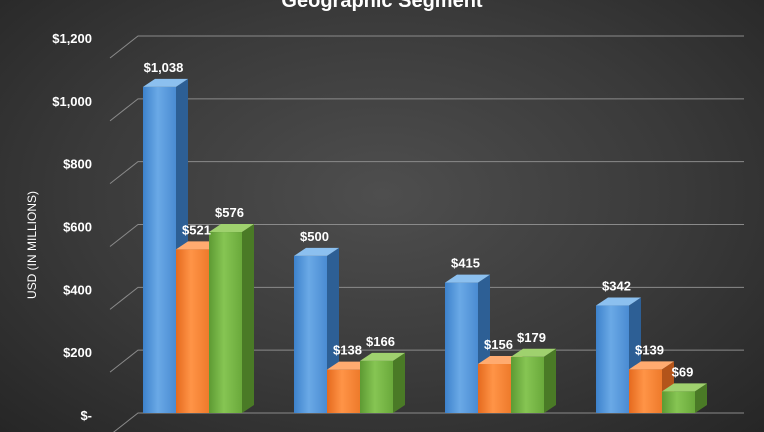  What do you see at coordinates (531, 337) in the screenshot?
I see `data-label: $179` at bounding box center [531, 337].